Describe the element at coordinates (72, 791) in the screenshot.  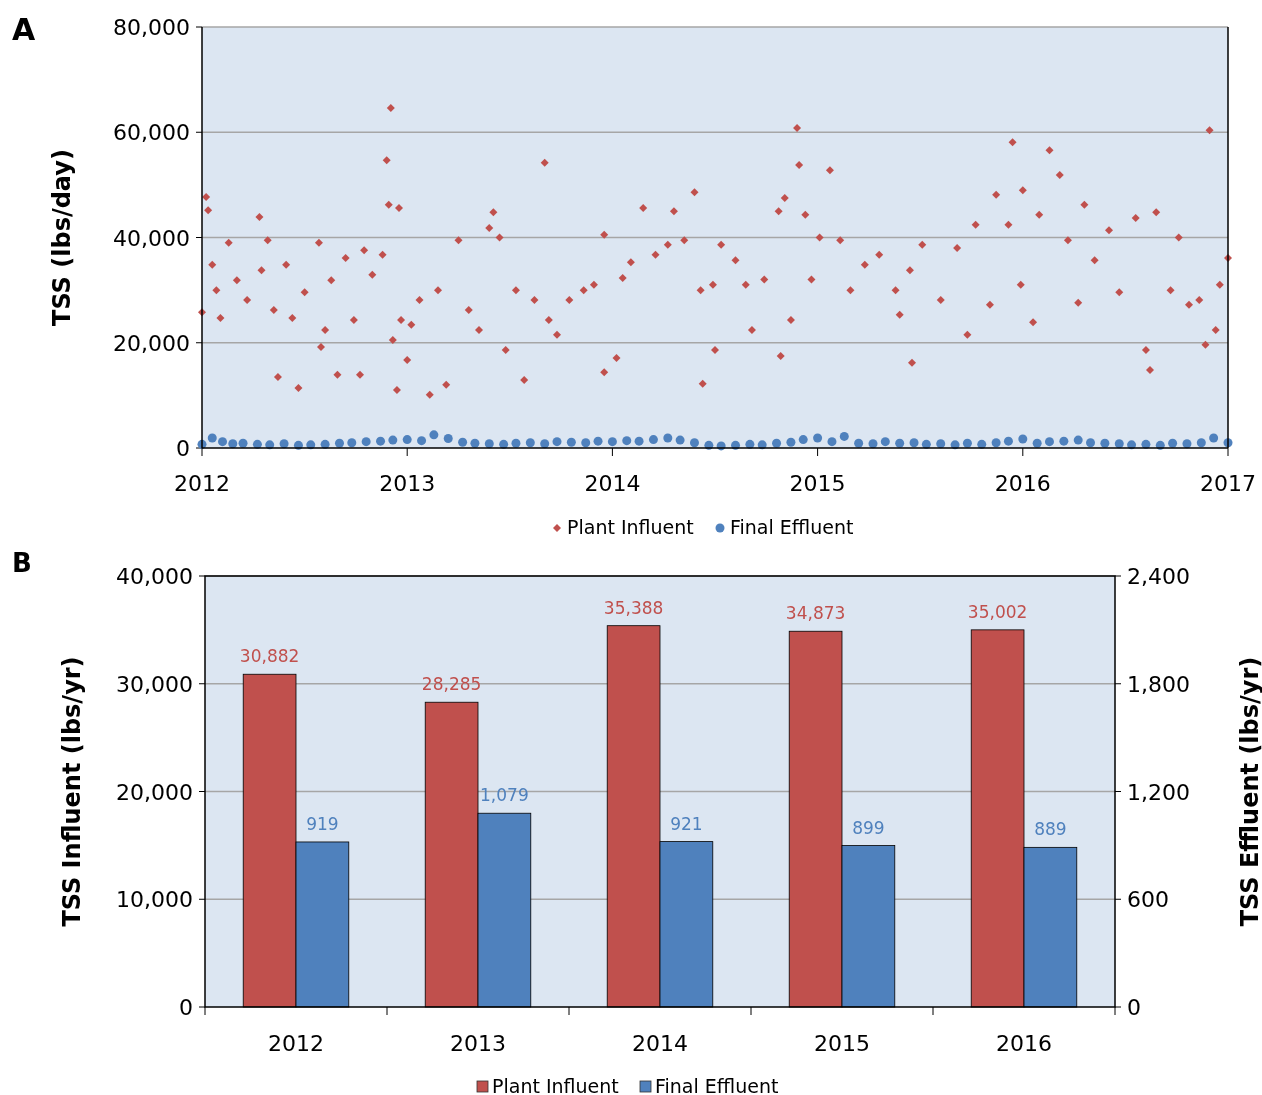
I see `y-axis-title: TSS Influent (lbs/yr)` at that location.